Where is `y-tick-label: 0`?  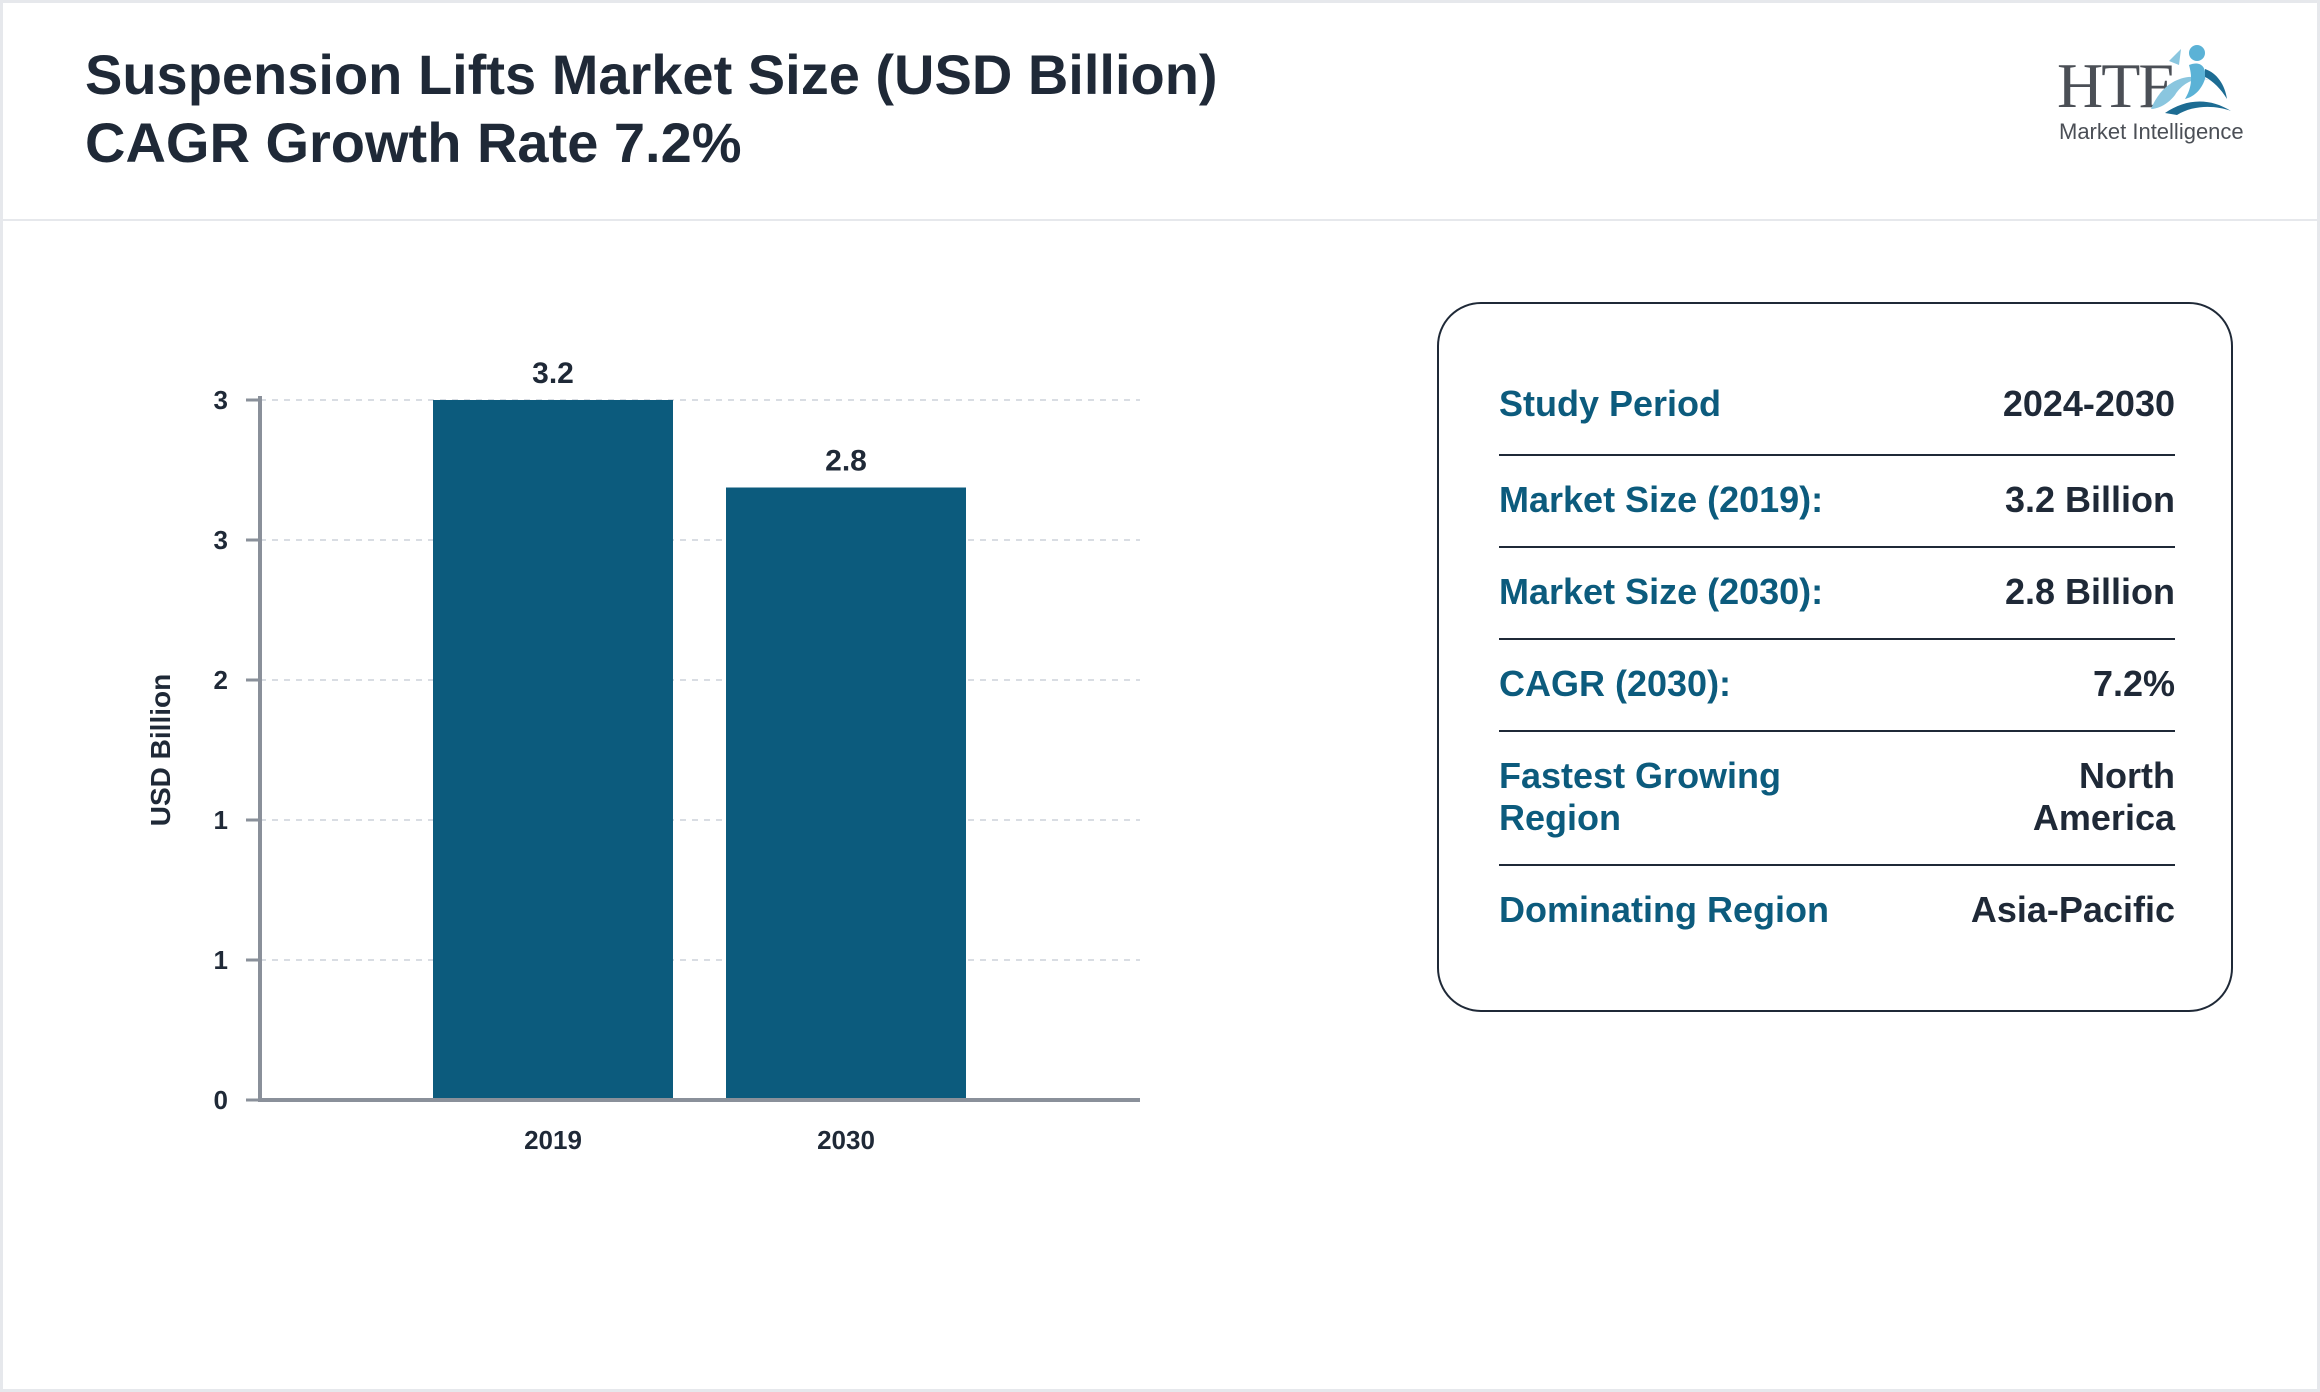
y-tick-label: 0 is located at coordinates (221, 1100).